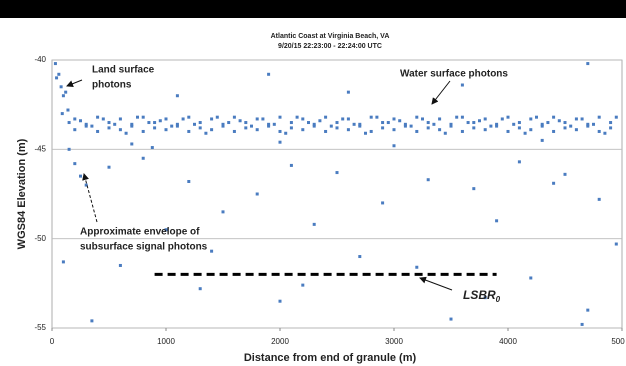  What do you see at coordinates (140, 232) in the screenshot?
I see `annotation: Approximate envelope of` at bounding box center [140, 232].